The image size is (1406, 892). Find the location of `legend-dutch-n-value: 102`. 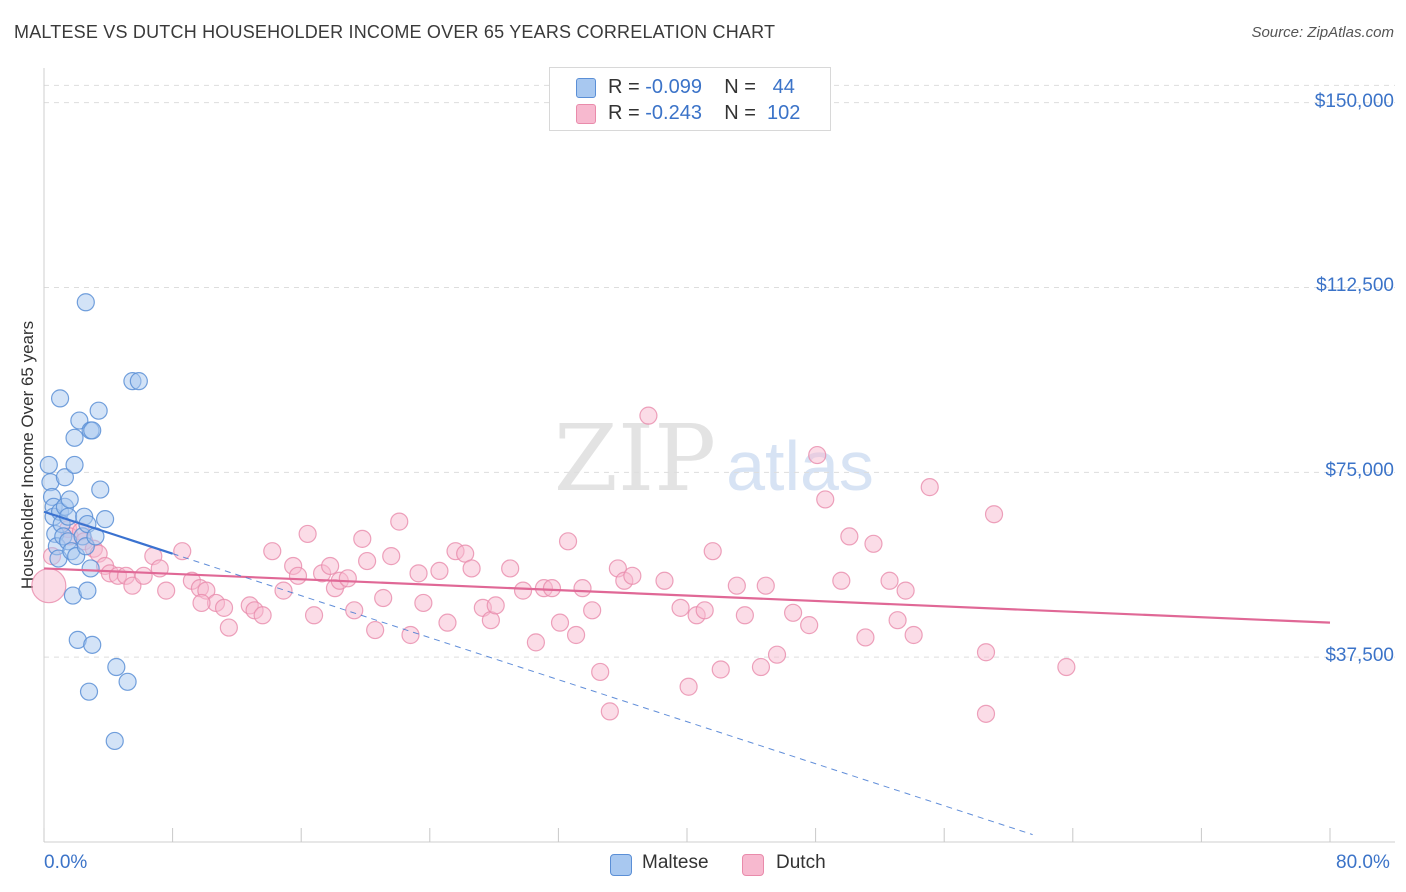

legend-dutch-n-value: 102 is located at coordinates (784, 113).